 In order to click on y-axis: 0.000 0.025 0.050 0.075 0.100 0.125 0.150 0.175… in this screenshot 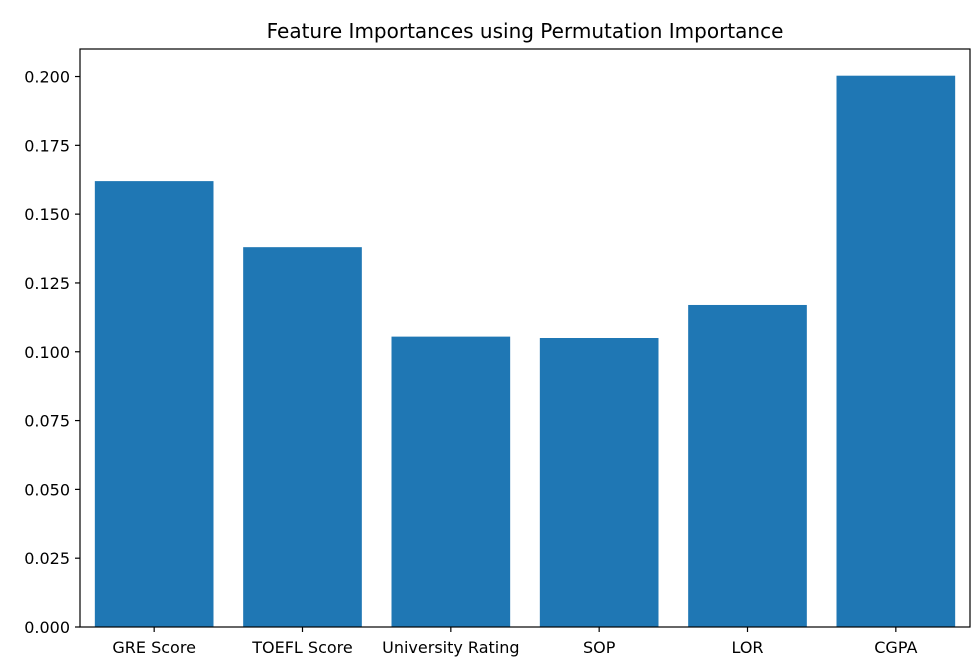, I will do `click(52, 352)`.